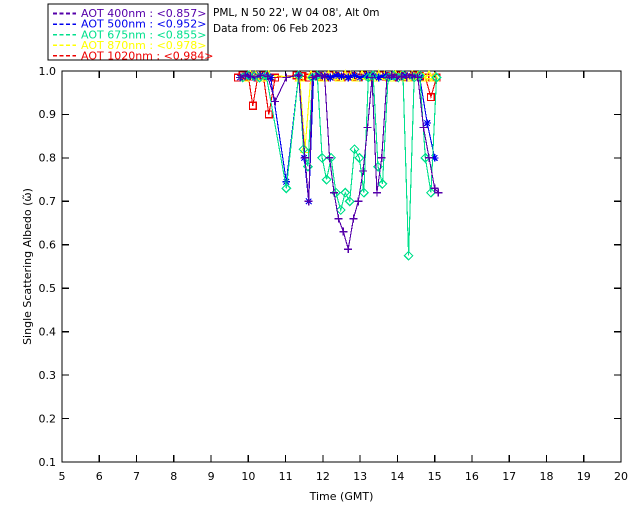 This screenshot has width=640, height=512. I want to click on x-tick-label: 18, so click(546, 476).